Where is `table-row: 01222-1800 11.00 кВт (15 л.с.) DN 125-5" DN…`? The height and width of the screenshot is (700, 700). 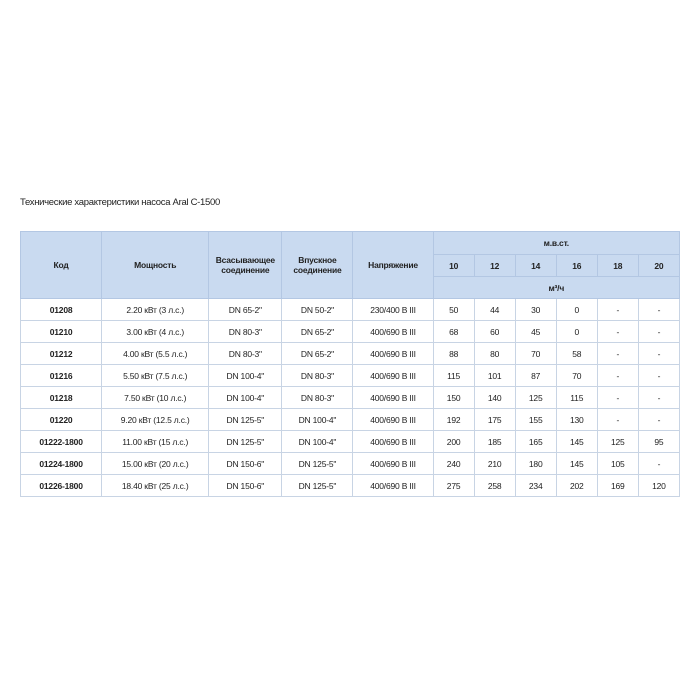 table-row: 01222-1800 11.00 кВт (15 л.с.) DN 125-5" DN… is located at coordinates (350, 441).